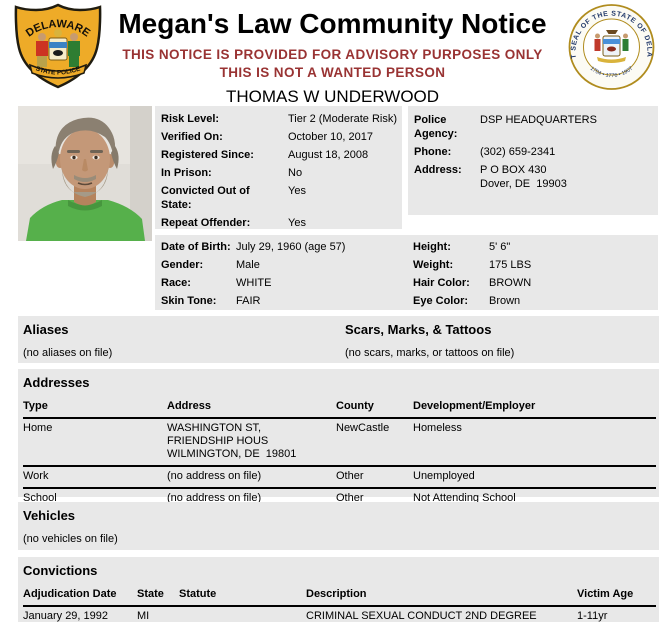  I want to click on race-label: Race:, so click(176, 283).